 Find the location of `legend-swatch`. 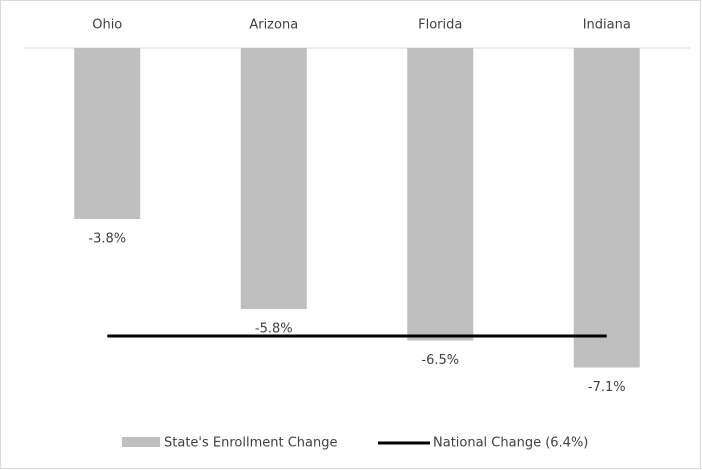

legend-swatch is located at coordinates (141, 442).